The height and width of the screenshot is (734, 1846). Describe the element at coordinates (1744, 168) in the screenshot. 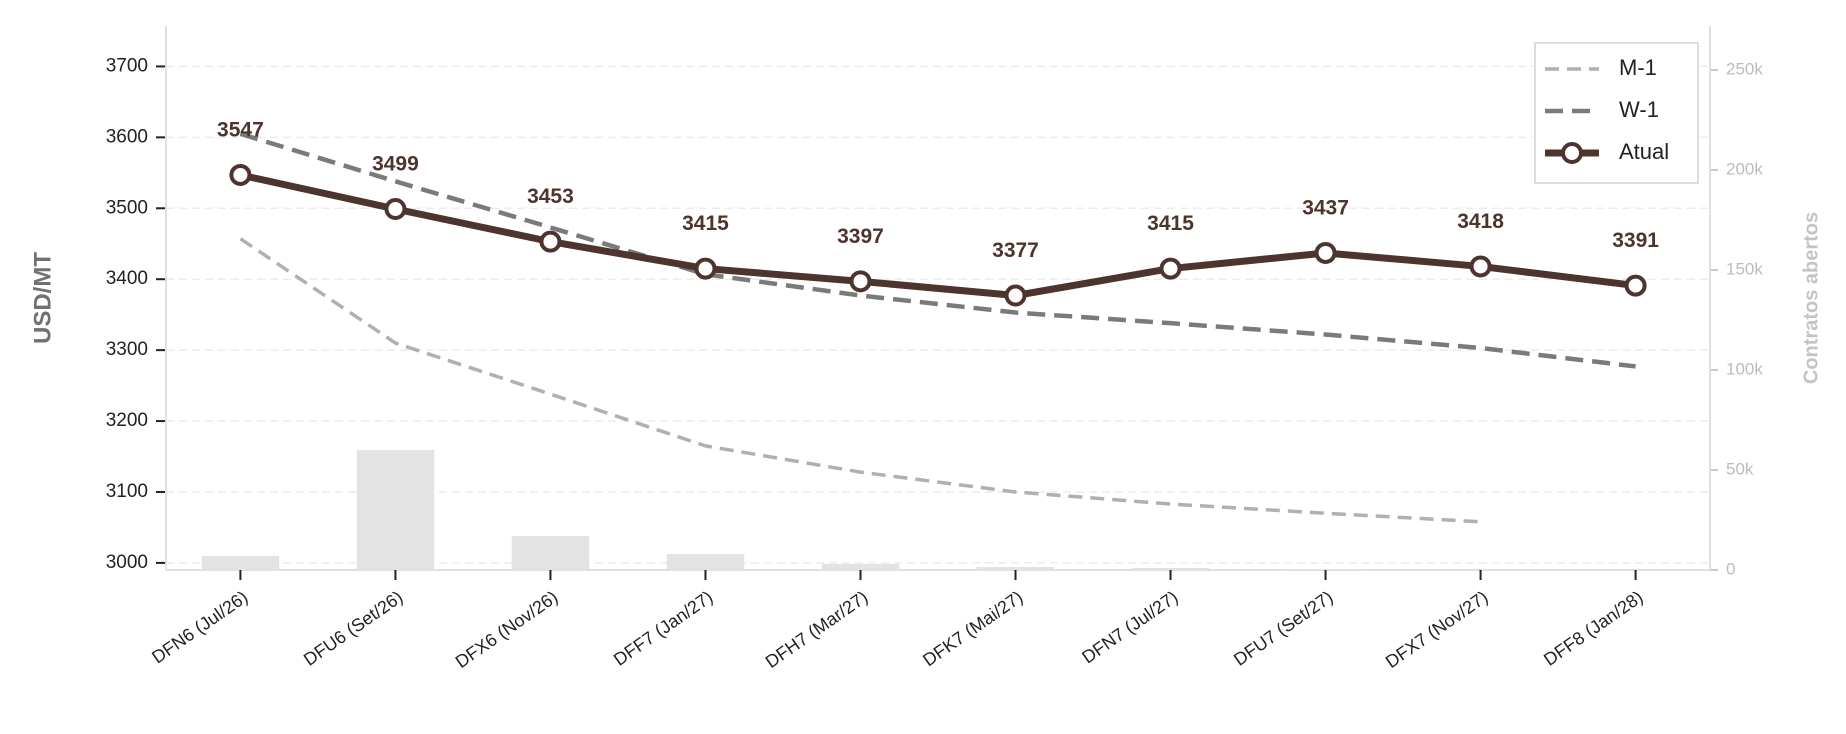

I see `y2-tick-label: 200k` at that location.